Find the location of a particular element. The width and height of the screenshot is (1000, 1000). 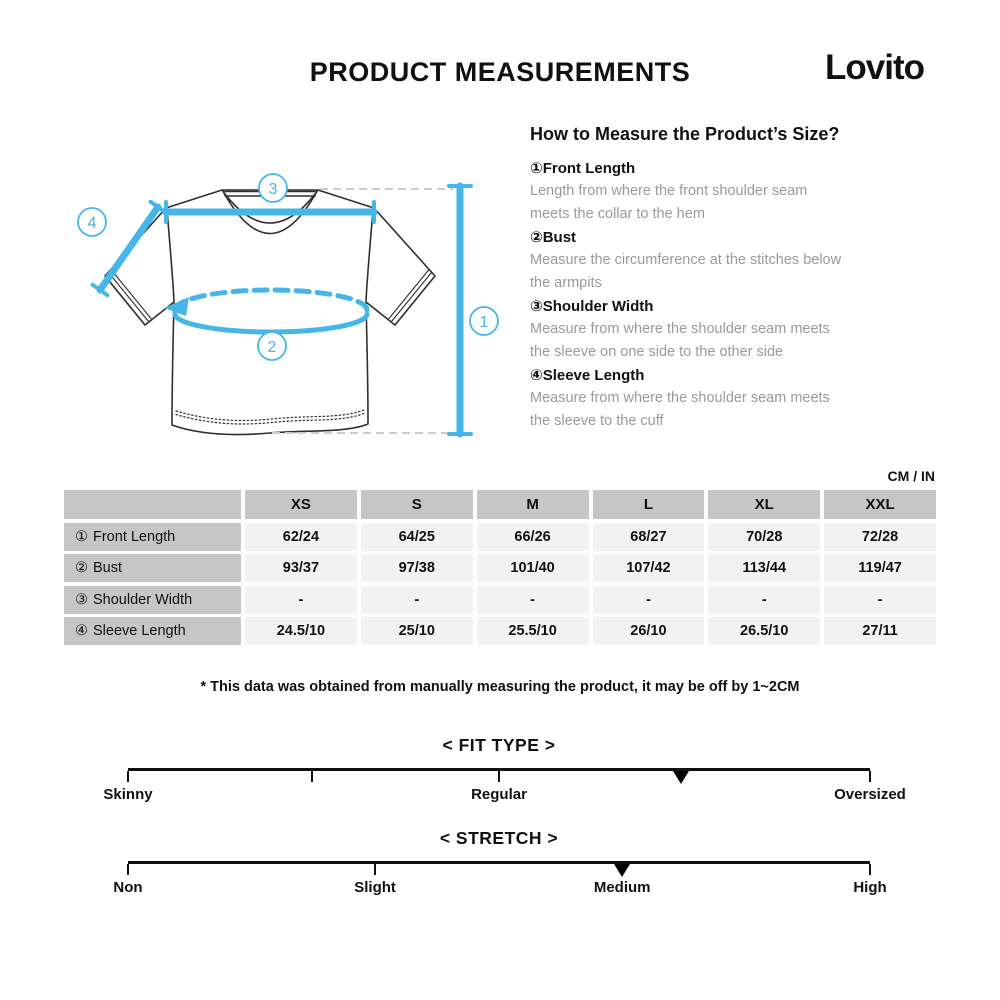

stretch-label-slight: Slight is located at coordinates (375, 887).